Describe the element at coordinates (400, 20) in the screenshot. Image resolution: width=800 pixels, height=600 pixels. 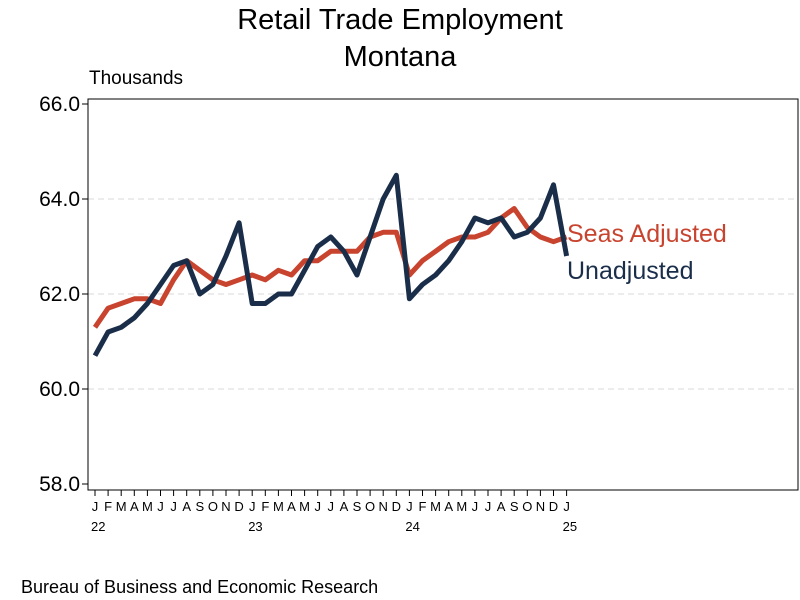
I see `chart-title-line1: Retail Trade Employment` at that location.